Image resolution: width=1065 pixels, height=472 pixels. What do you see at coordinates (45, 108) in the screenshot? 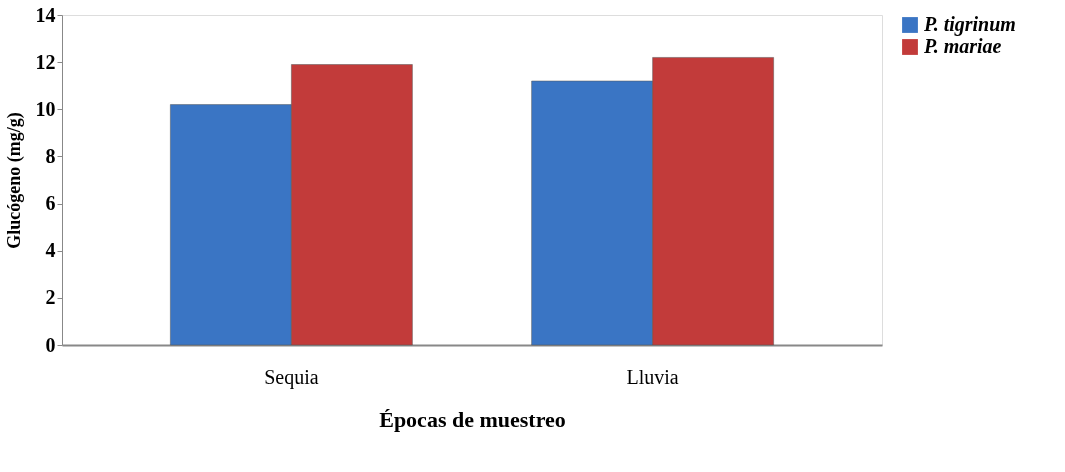
I see `y-tick-label: 10` at bounding box center [45, 108].